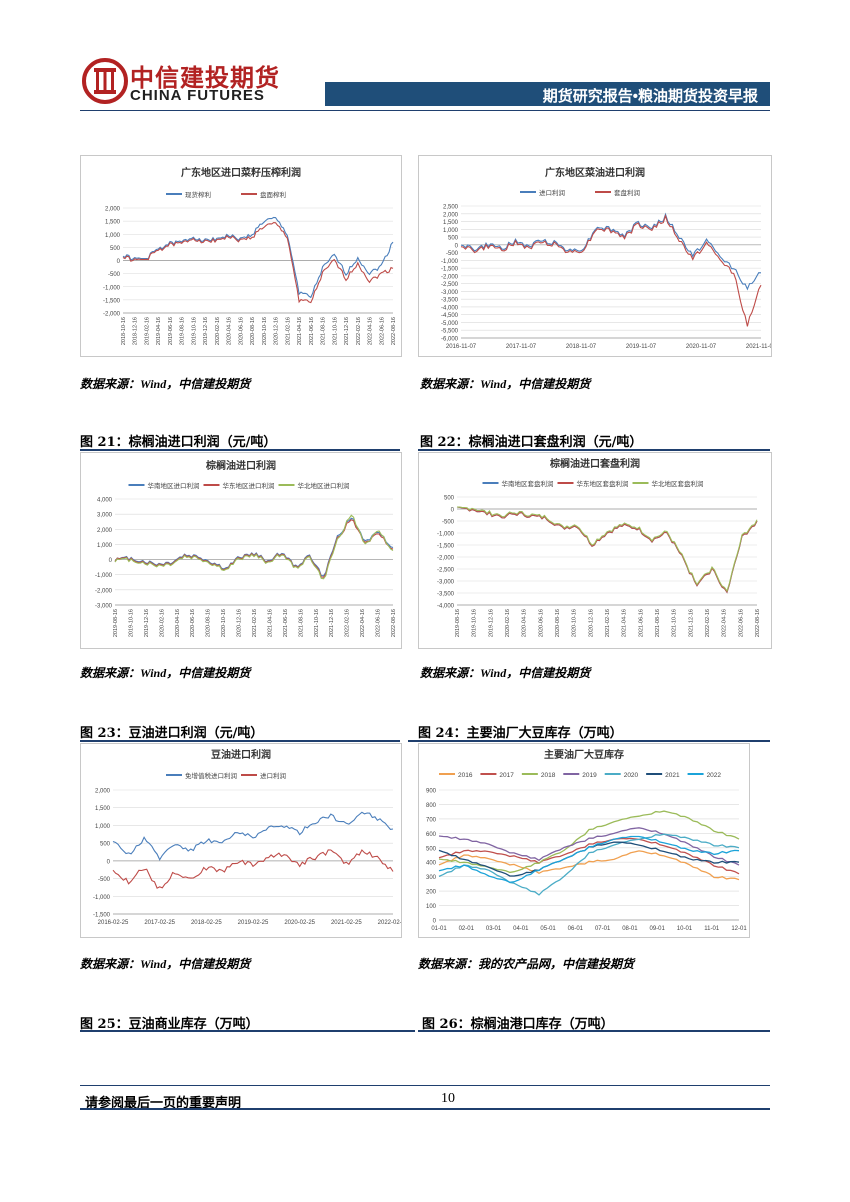 This screenshot has height=1202, width=850. Describe the element at coordinates (431, 820) in the screenshot. I see `y-tick-label: 700` at that location.